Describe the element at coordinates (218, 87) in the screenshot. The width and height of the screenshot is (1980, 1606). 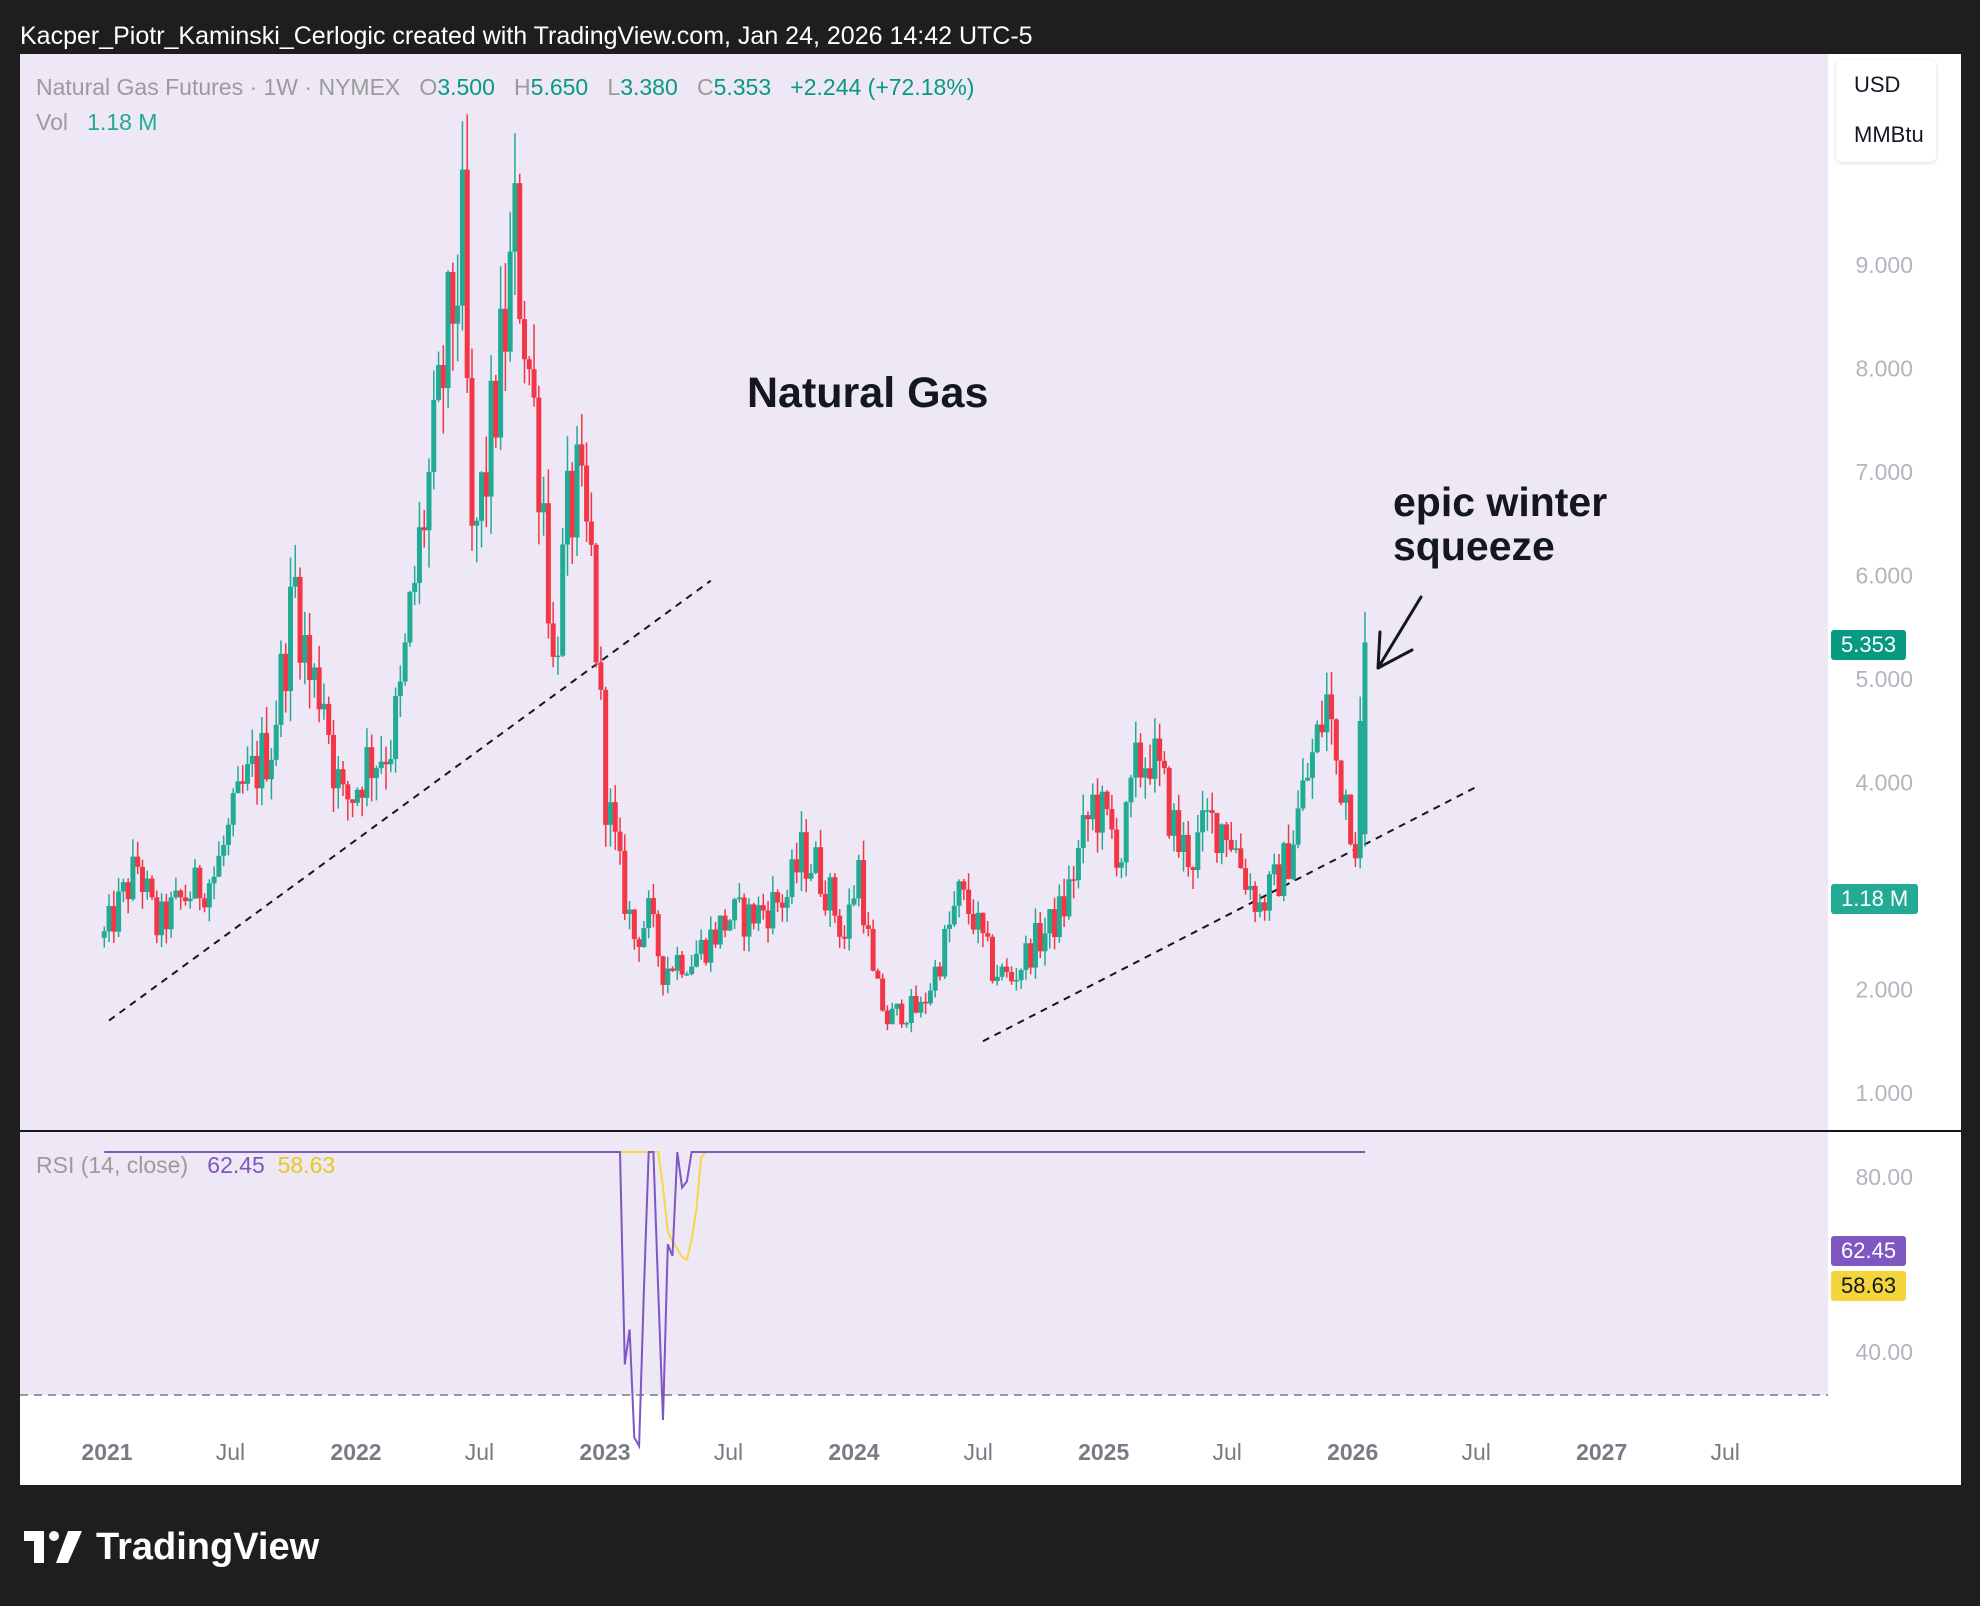
I see `symbol-label: Natural Gas Futures · 1W · NYMEX` at that location.